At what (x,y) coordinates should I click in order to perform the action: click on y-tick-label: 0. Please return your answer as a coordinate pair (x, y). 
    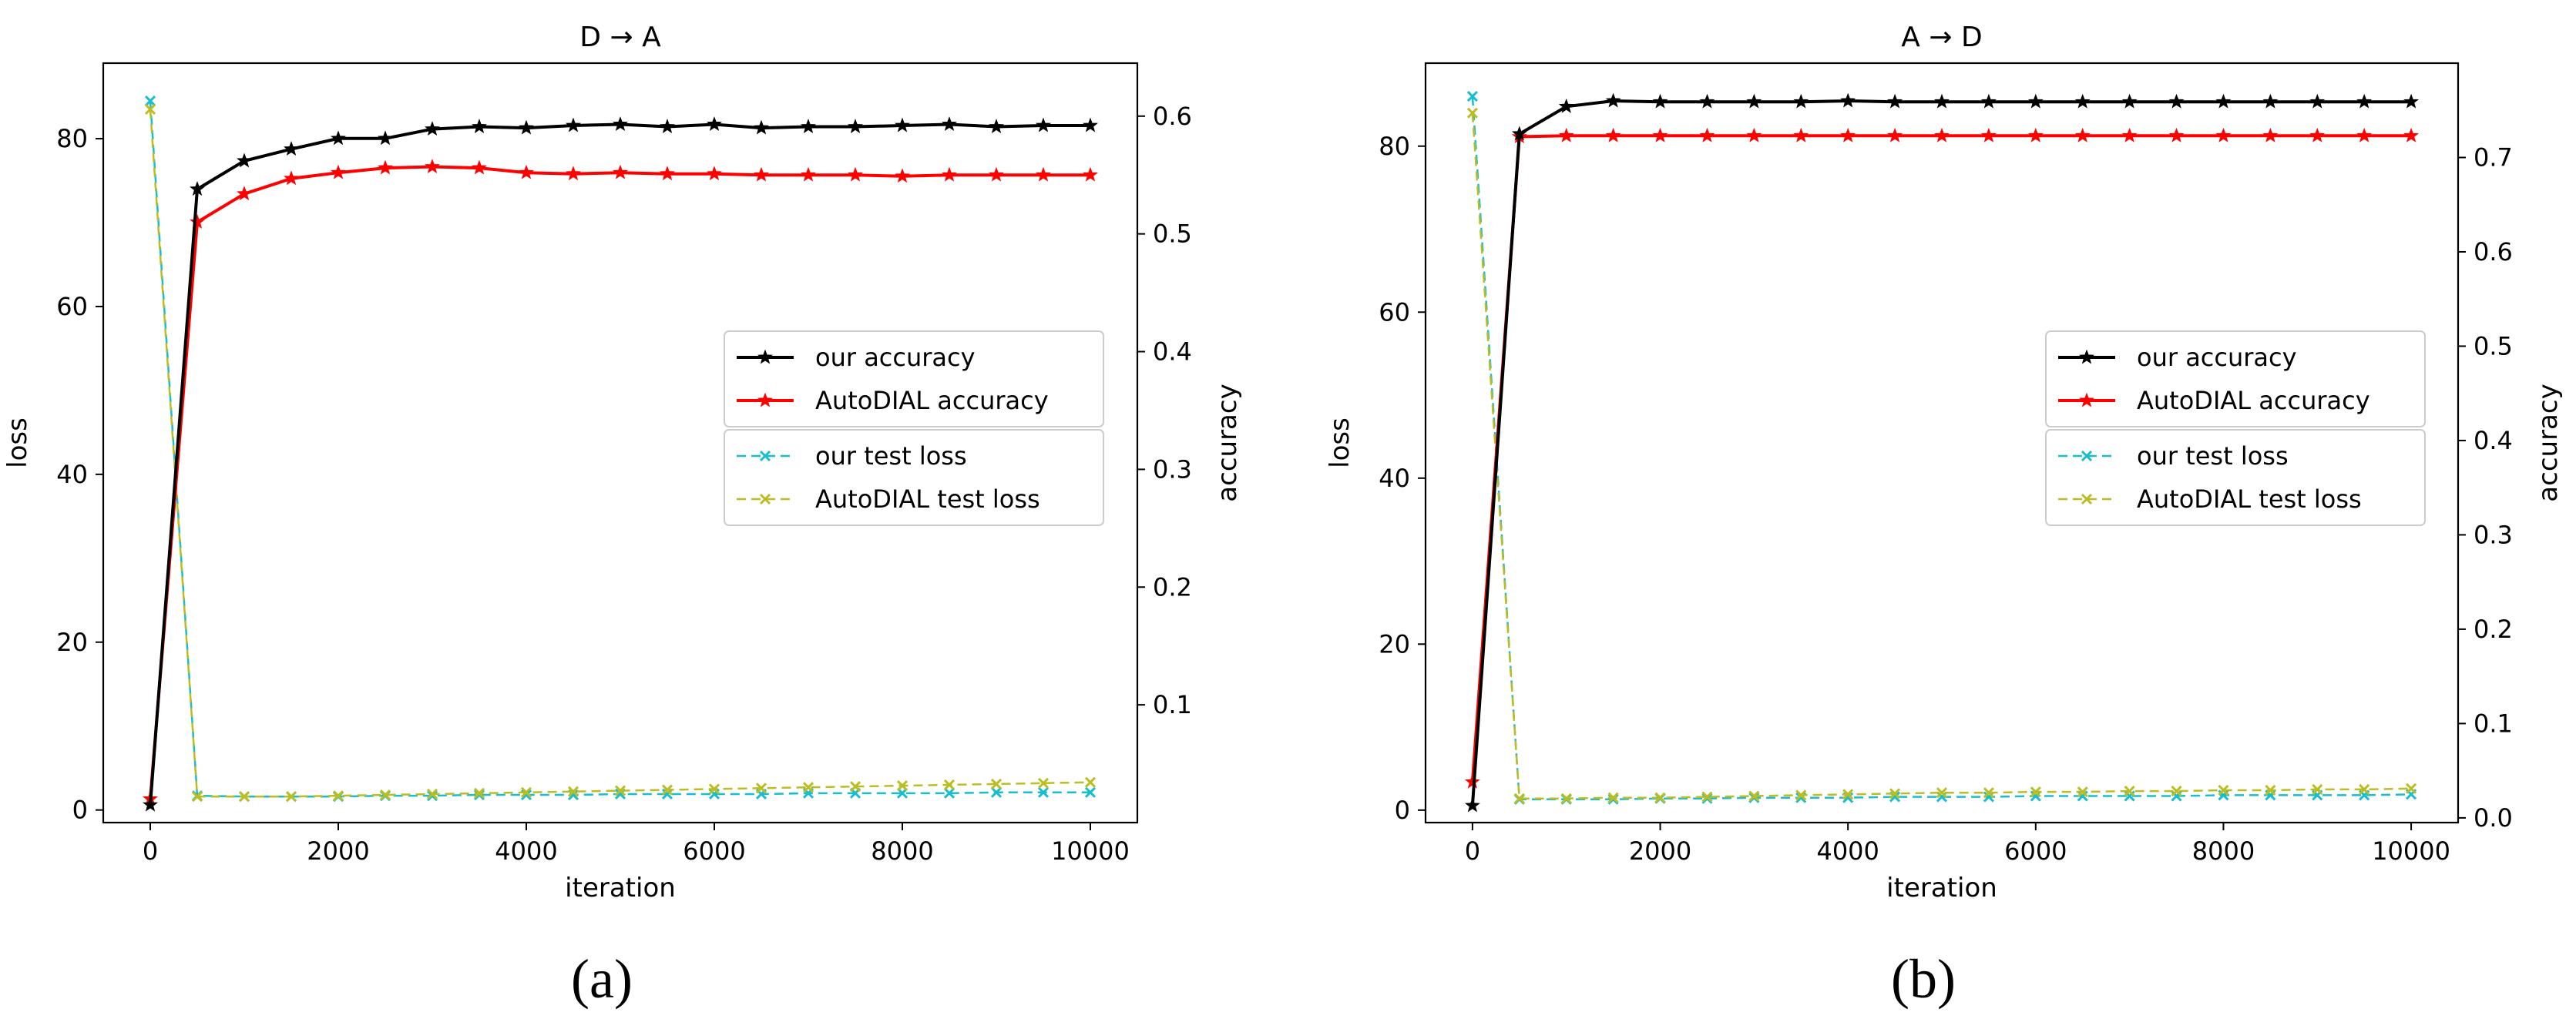
    Looking at the image, I should click on (1402, 811).